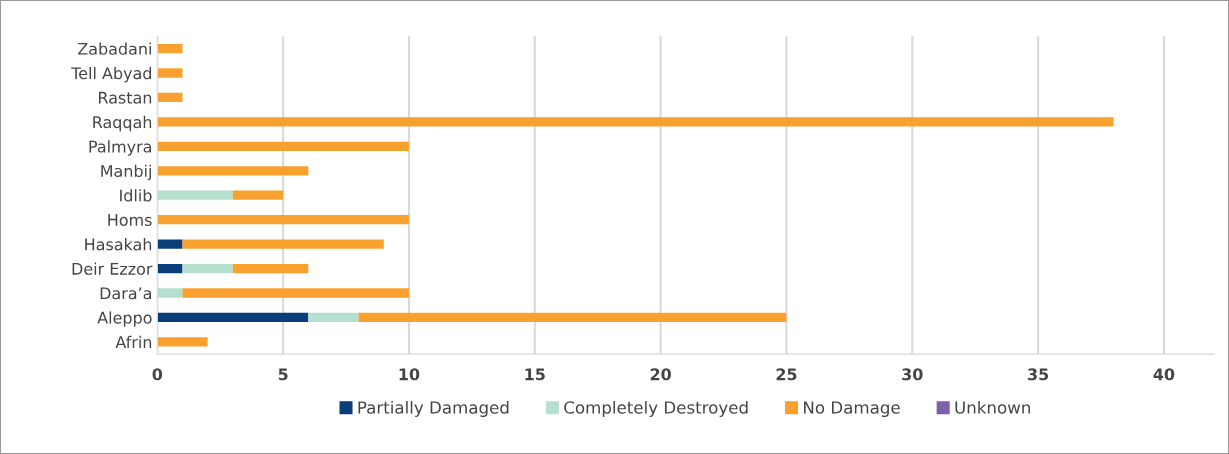  What do you see at coordinates (786, 374) in the screenshot?
I see `x-tick-label: 25` at bounding box center [786, 374].